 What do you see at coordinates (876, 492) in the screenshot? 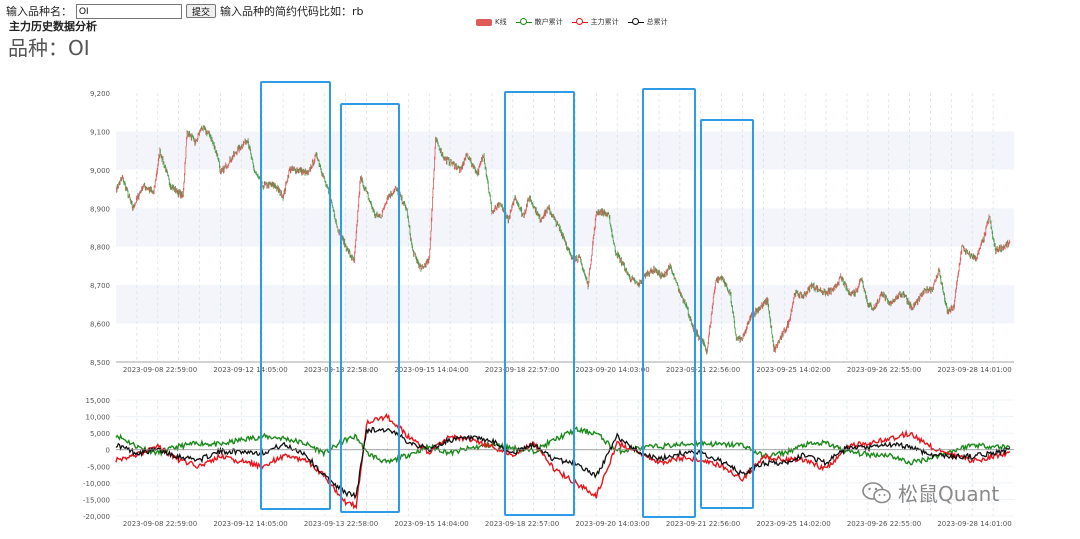
I see `wechat-icon` at bounding box center [876, 492].